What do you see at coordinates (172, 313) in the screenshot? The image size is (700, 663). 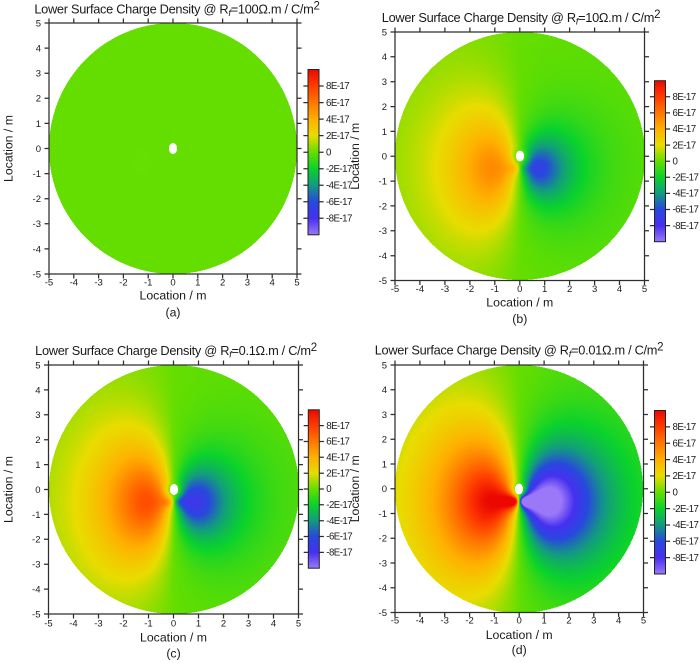 I see `svg-text: (a)` at bounding box center [172, 313].